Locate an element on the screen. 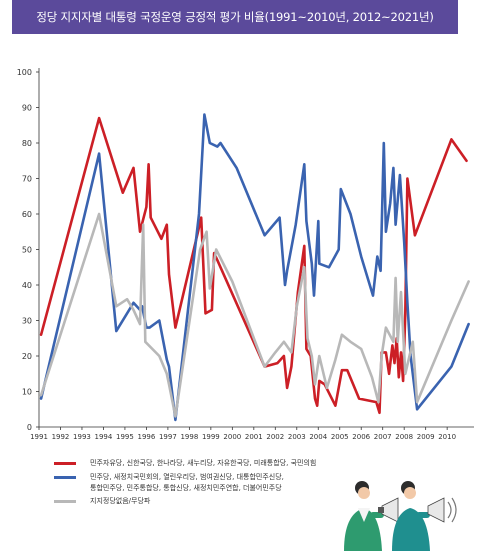 This screenshot has width=492, height=551. legend-label-gray: 지지정당없음/무당파 is located at coordinates (120, 501).